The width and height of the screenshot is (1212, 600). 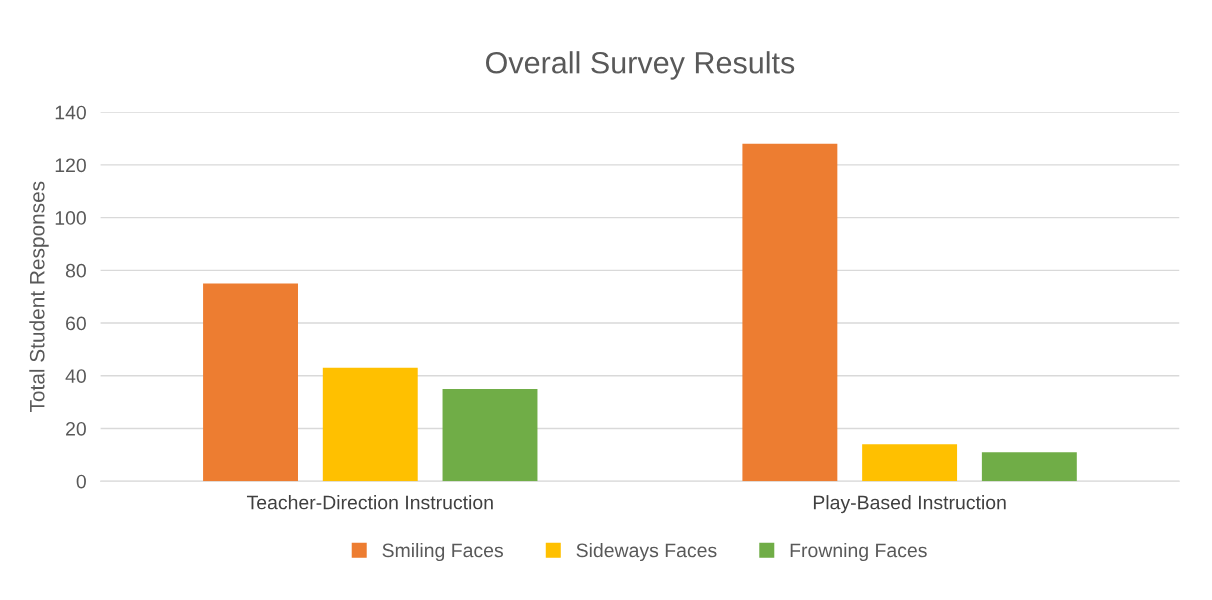 I want to click on y-tick-label: 140, so click(x=70, y=112).